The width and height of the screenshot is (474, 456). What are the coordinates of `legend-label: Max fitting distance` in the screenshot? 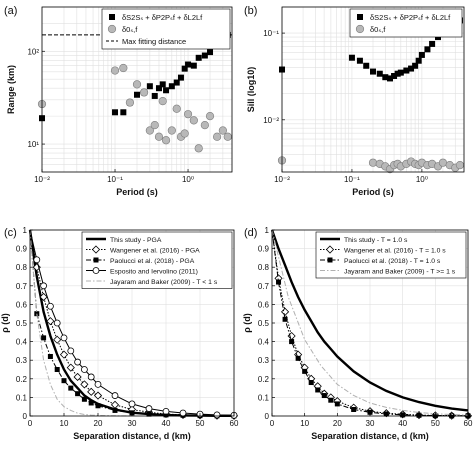 It's located at (154, 41).